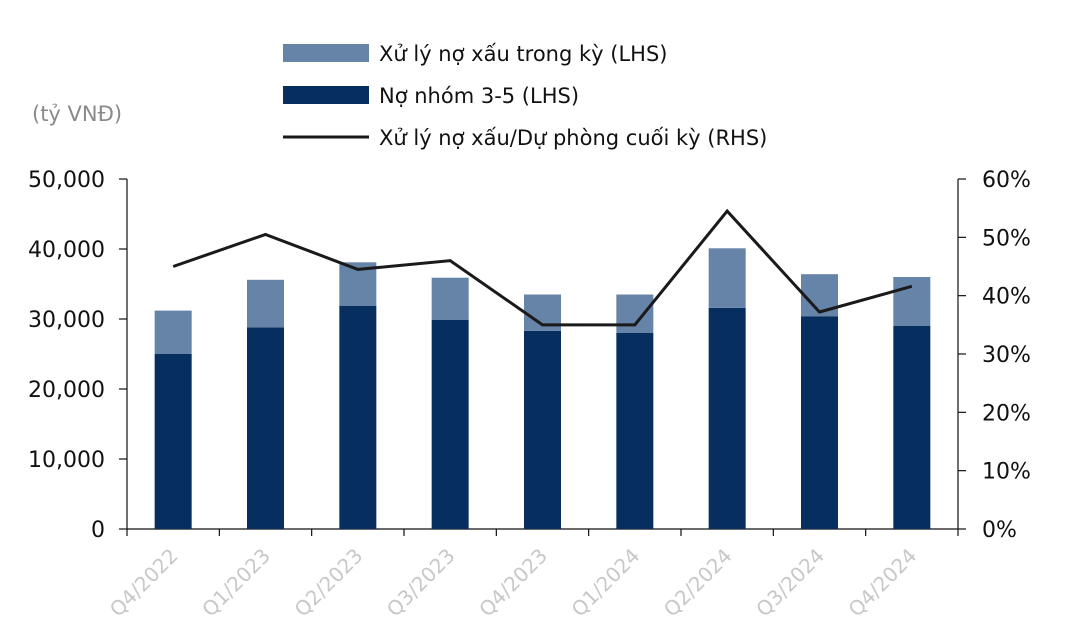 This screenshot has width=1072, height=643. What do you see at coordinates (999, 530) in the screenshot?
I see `y-right-tick-label: 0%` at bounding box center [999, 530].